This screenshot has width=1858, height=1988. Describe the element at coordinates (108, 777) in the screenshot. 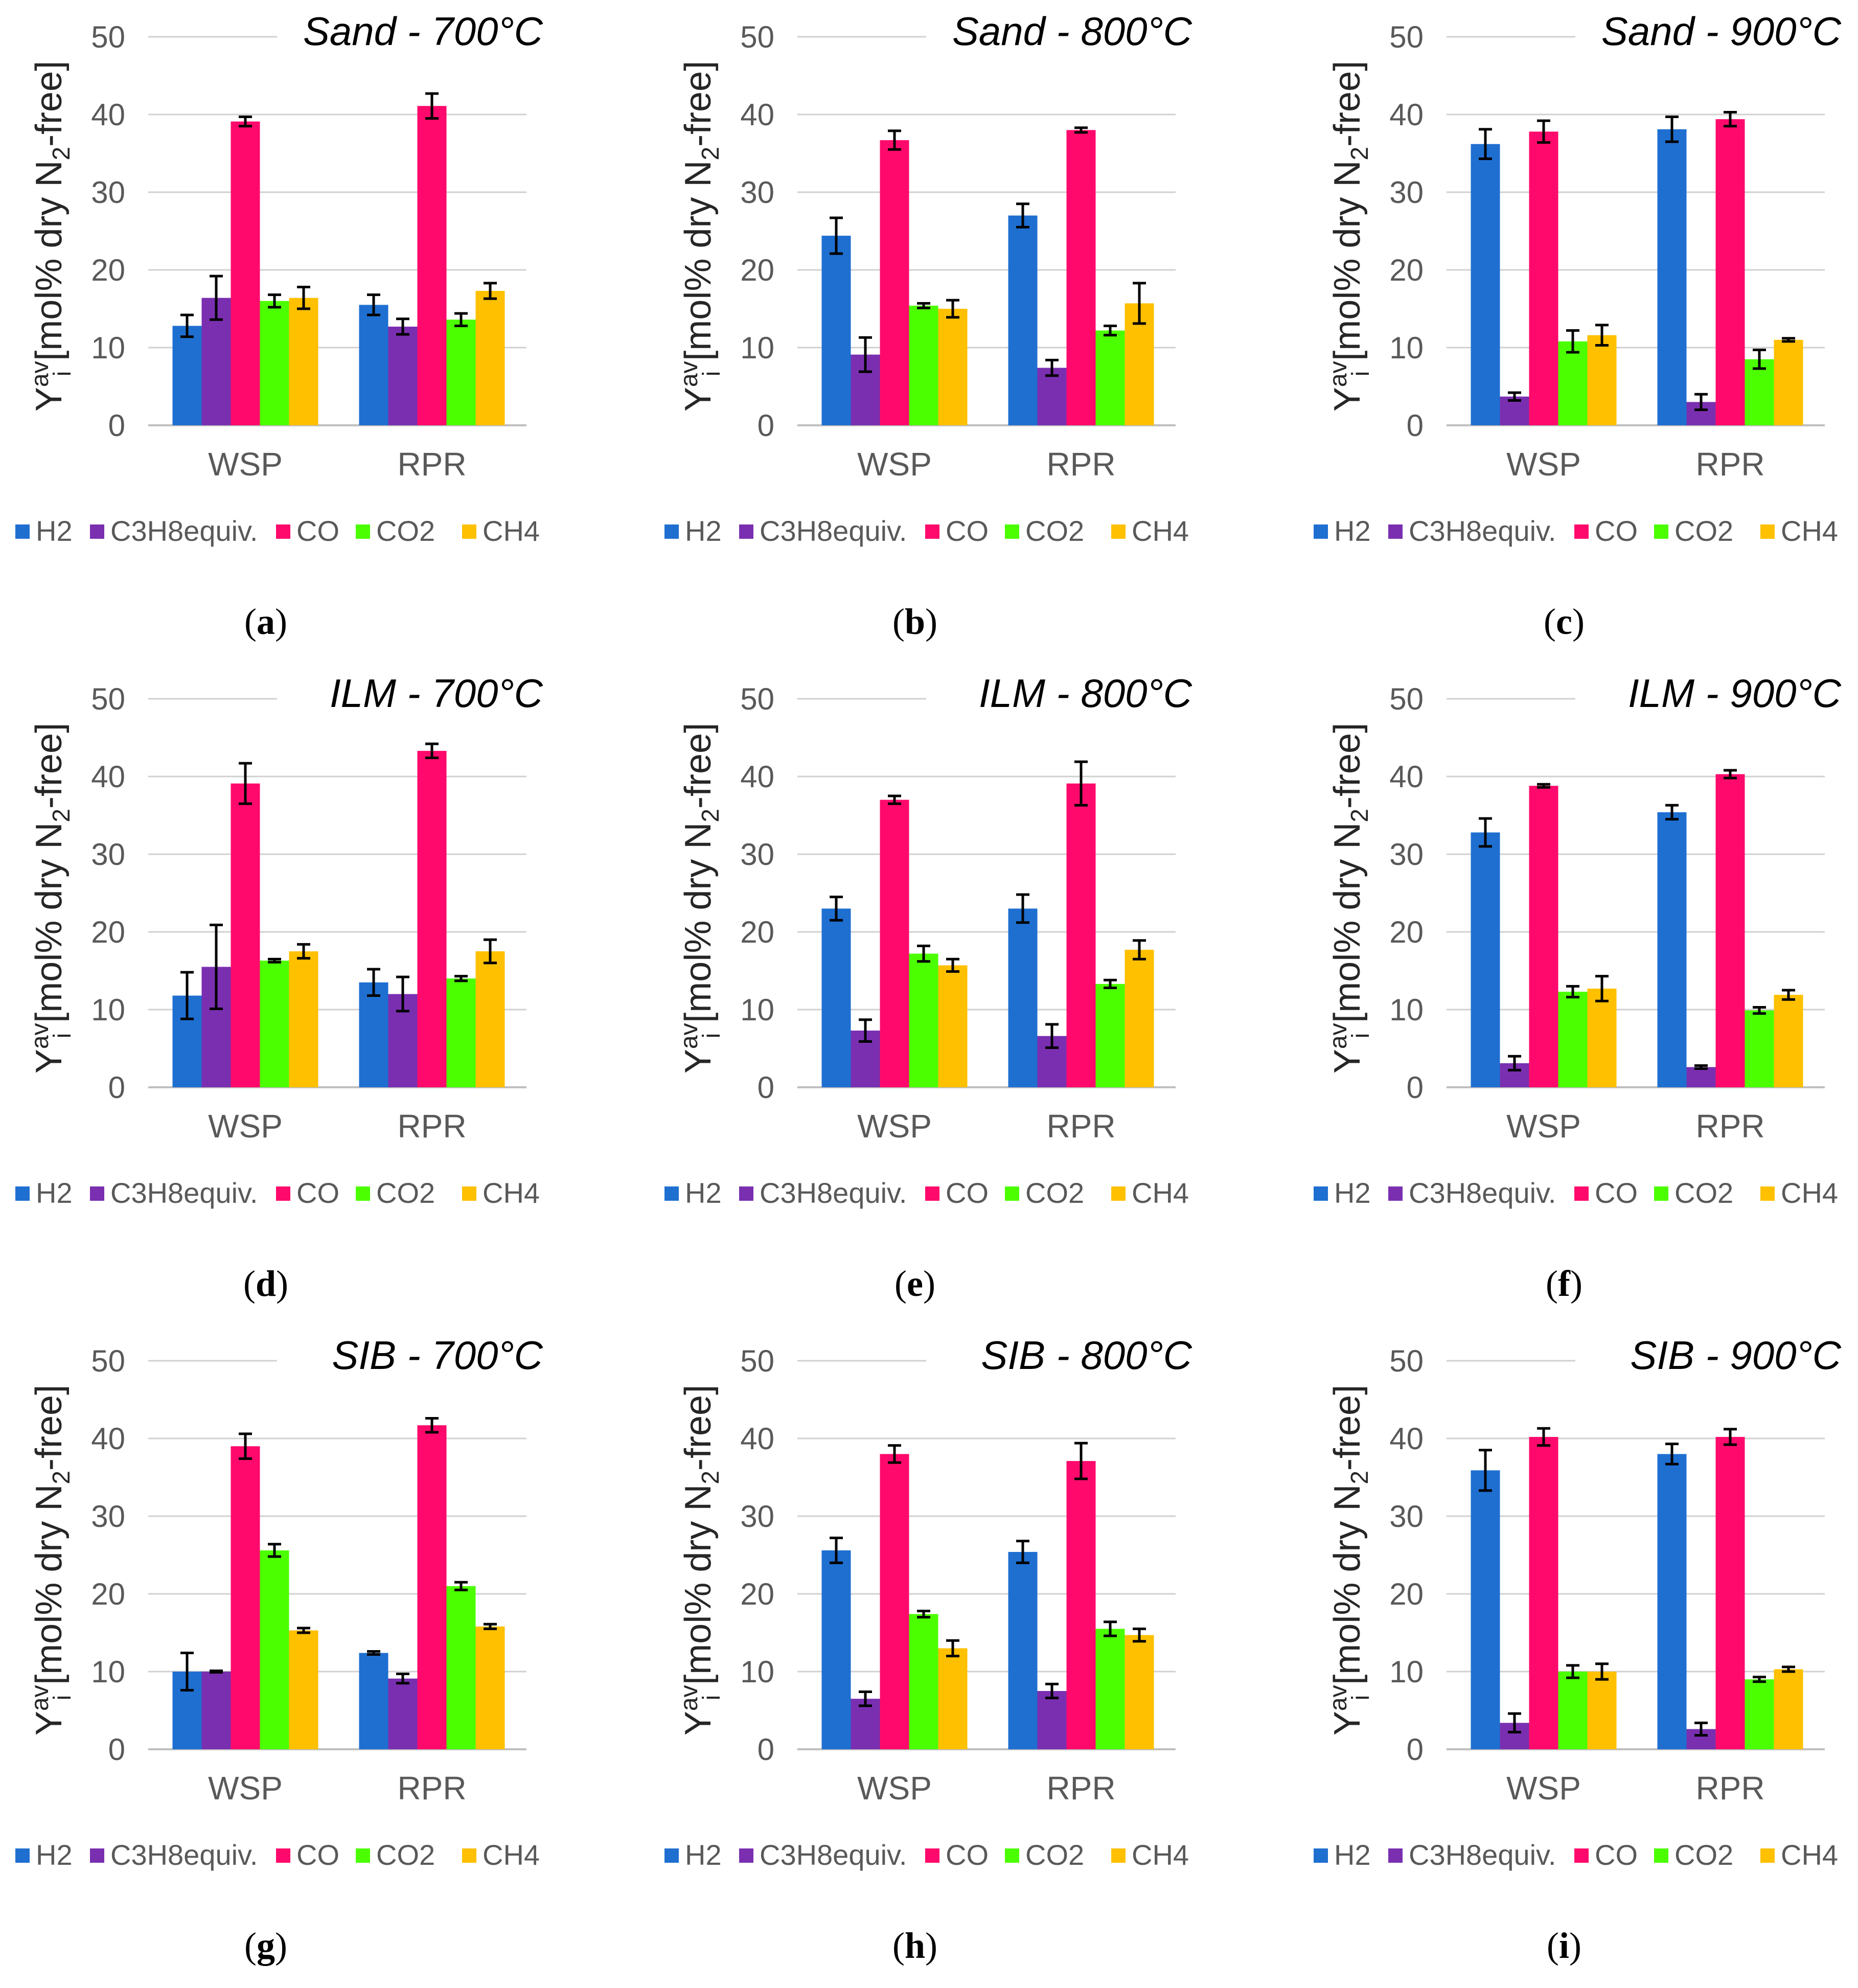

I see `y-tick-label: 40` at that location.